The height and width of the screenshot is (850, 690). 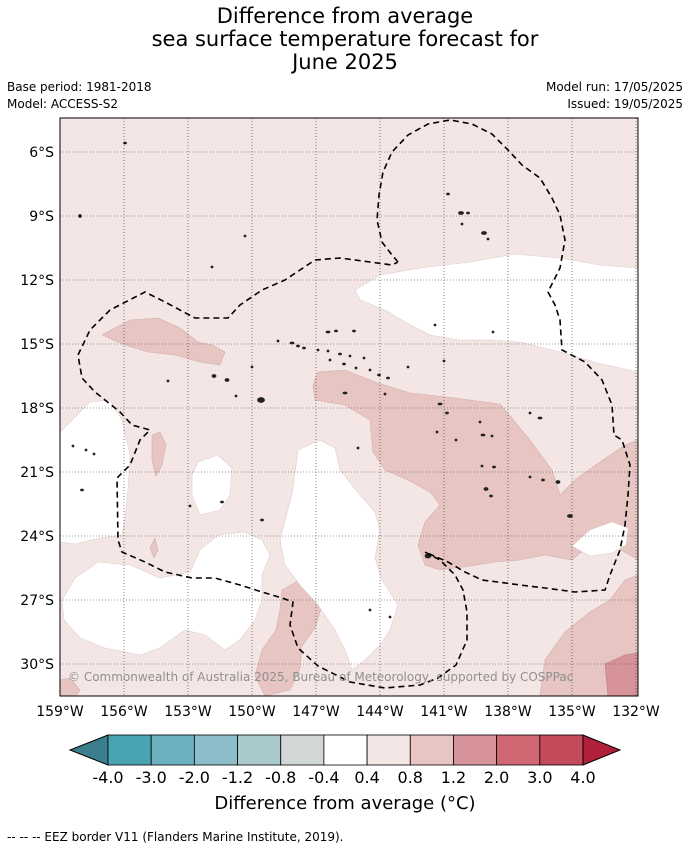 I want to click on colorbar-tick-label: 0.4, so click(x=366, y=777).